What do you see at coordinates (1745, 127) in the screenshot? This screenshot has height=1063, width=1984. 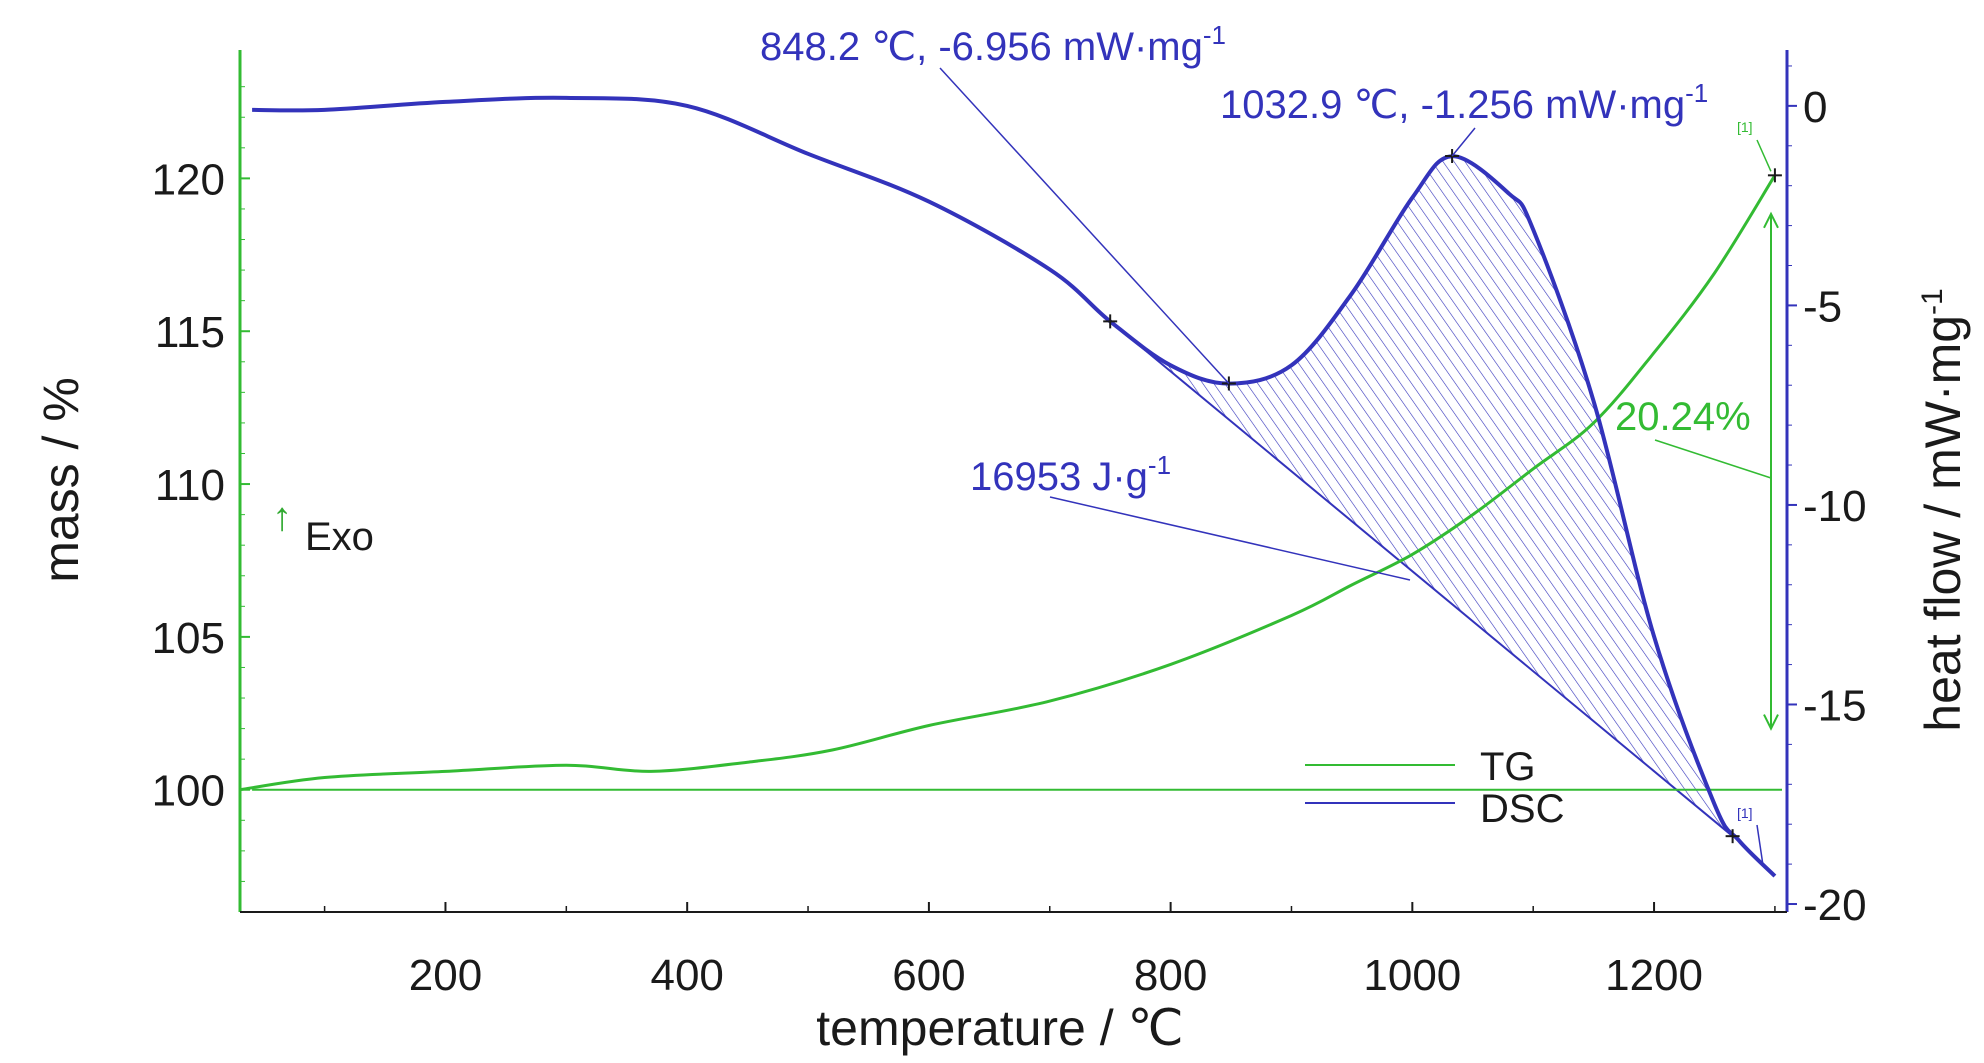 I see `tg-end-marker-label: [1]` at bounding box center [1745, 127].